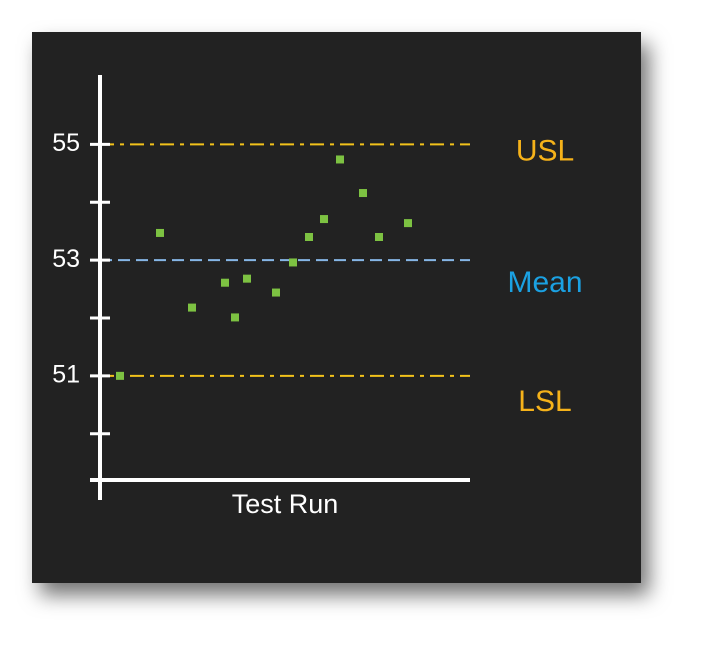  Describe the element at coordinates (544, 282) in the screenshot. I see `reference-label: Mean` at that location.